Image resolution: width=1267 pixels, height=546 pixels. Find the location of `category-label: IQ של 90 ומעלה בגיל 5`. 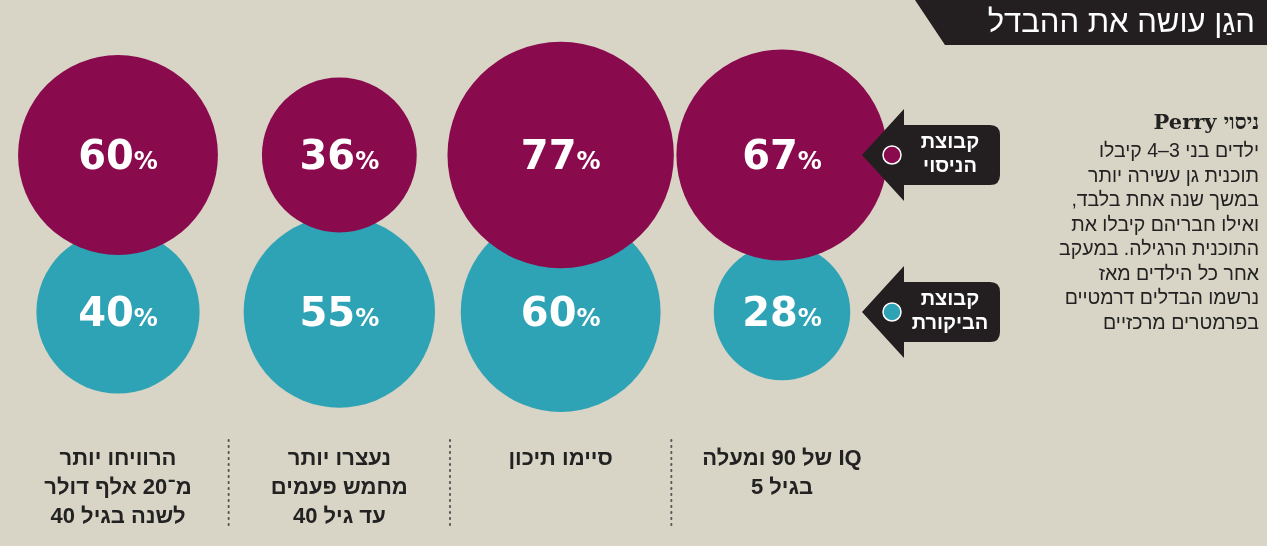

category-label: IQ של 90 ומעלה בגיל 5 is located at coordinates (782, 472).